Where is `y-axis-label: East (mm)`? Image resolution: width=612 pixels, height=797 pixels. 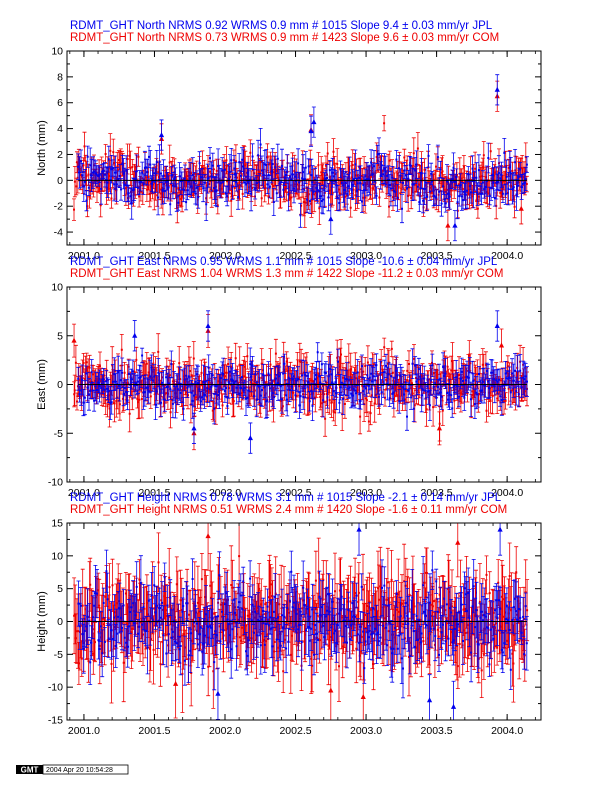
y-axis-label: East (mm) is located at coordinates (42, 384).